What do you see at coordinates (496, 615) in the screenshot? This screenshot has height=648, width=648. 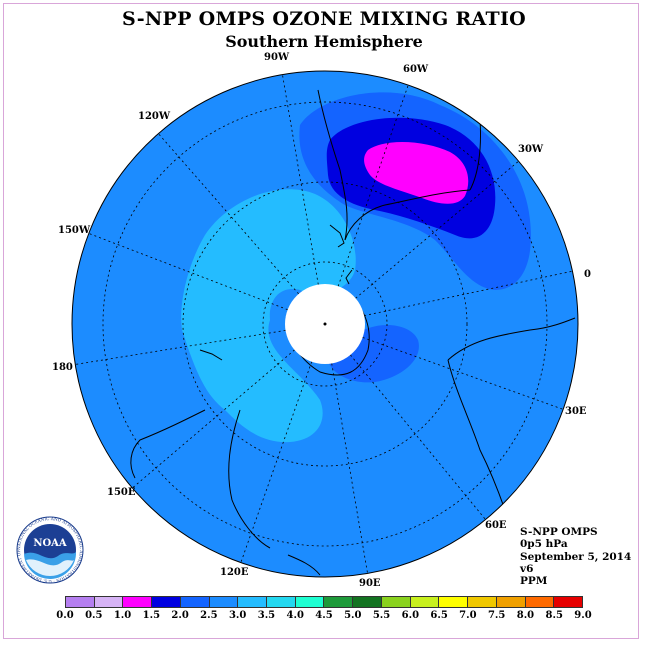 I see `colorbar-tick-label: 7.5` at bounding box center [496, 615].